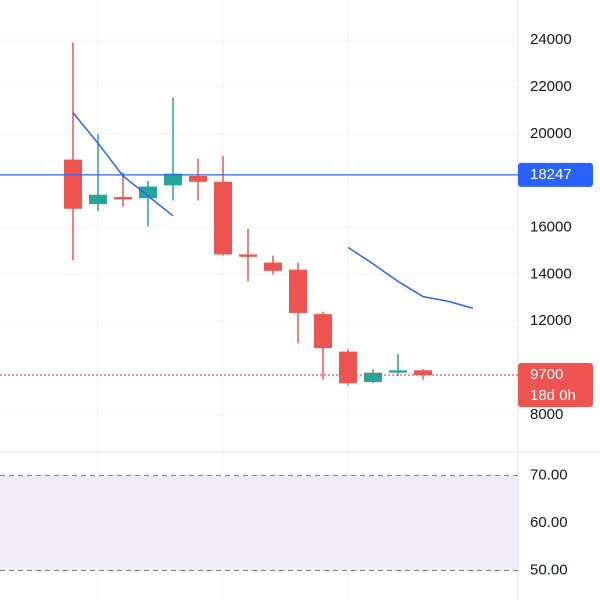 The height and width of the screenshot is (600, 600). What do you see at coordinates (549, 474) in the screenshot?
I see `y-tick-label: 70.00` at bounding box center [549, 474].